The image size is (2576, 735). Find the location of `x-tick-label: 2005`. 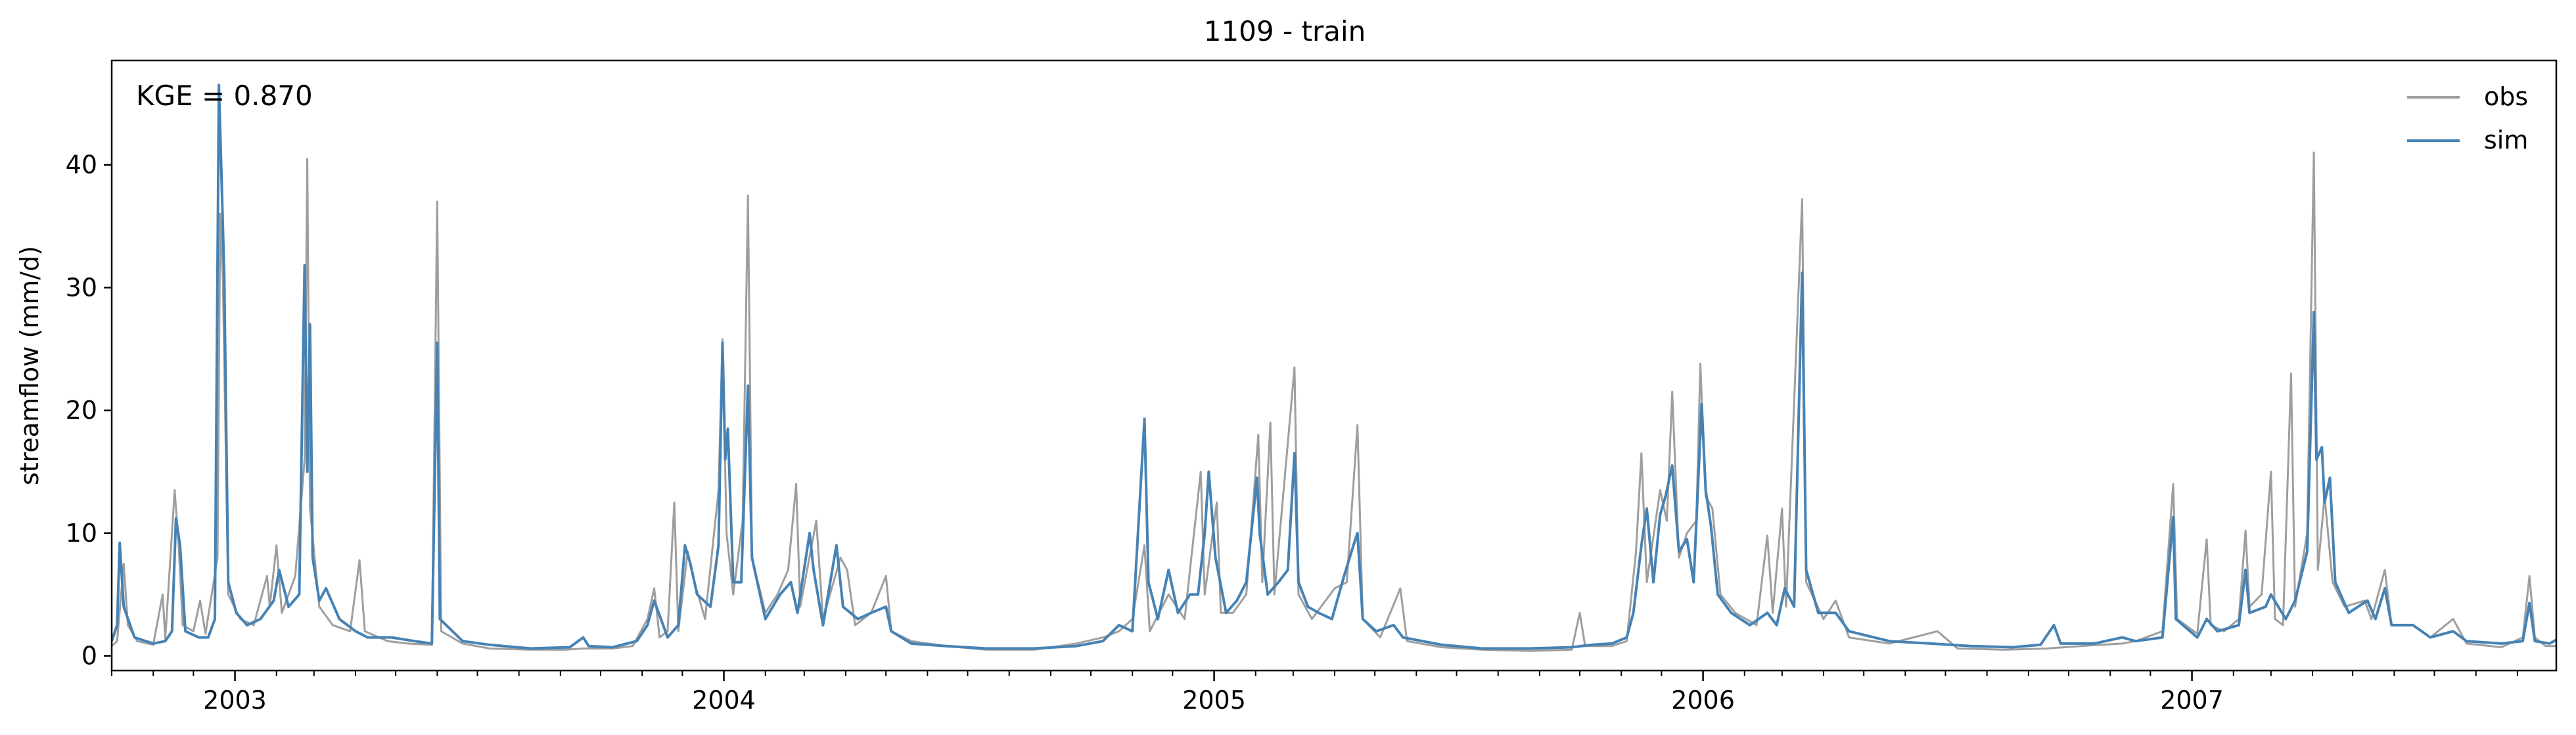

x-tick-label: 2005 is located at coordinates (1214, 701).